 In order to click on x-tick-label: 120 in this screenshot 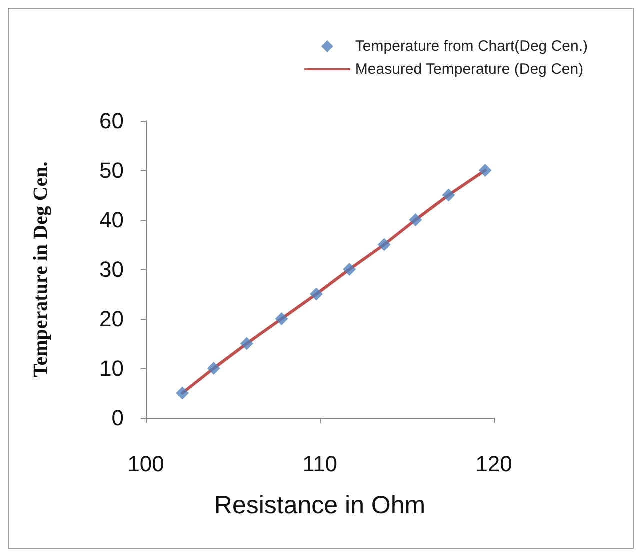, I will do `click(494, 464)`.